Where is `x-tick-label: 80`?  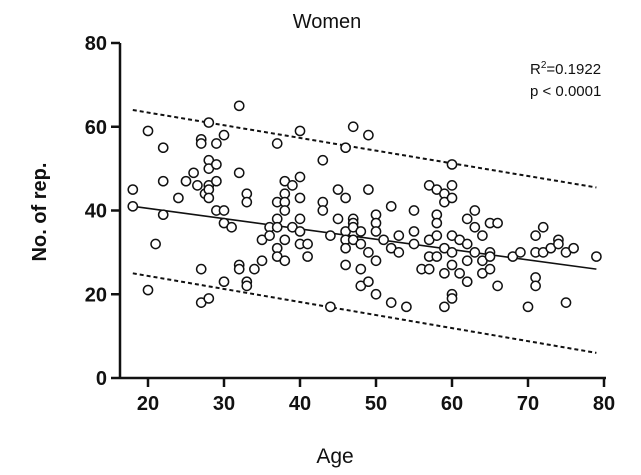 x-tick-label: 80 is located at coordinates (604, 404).